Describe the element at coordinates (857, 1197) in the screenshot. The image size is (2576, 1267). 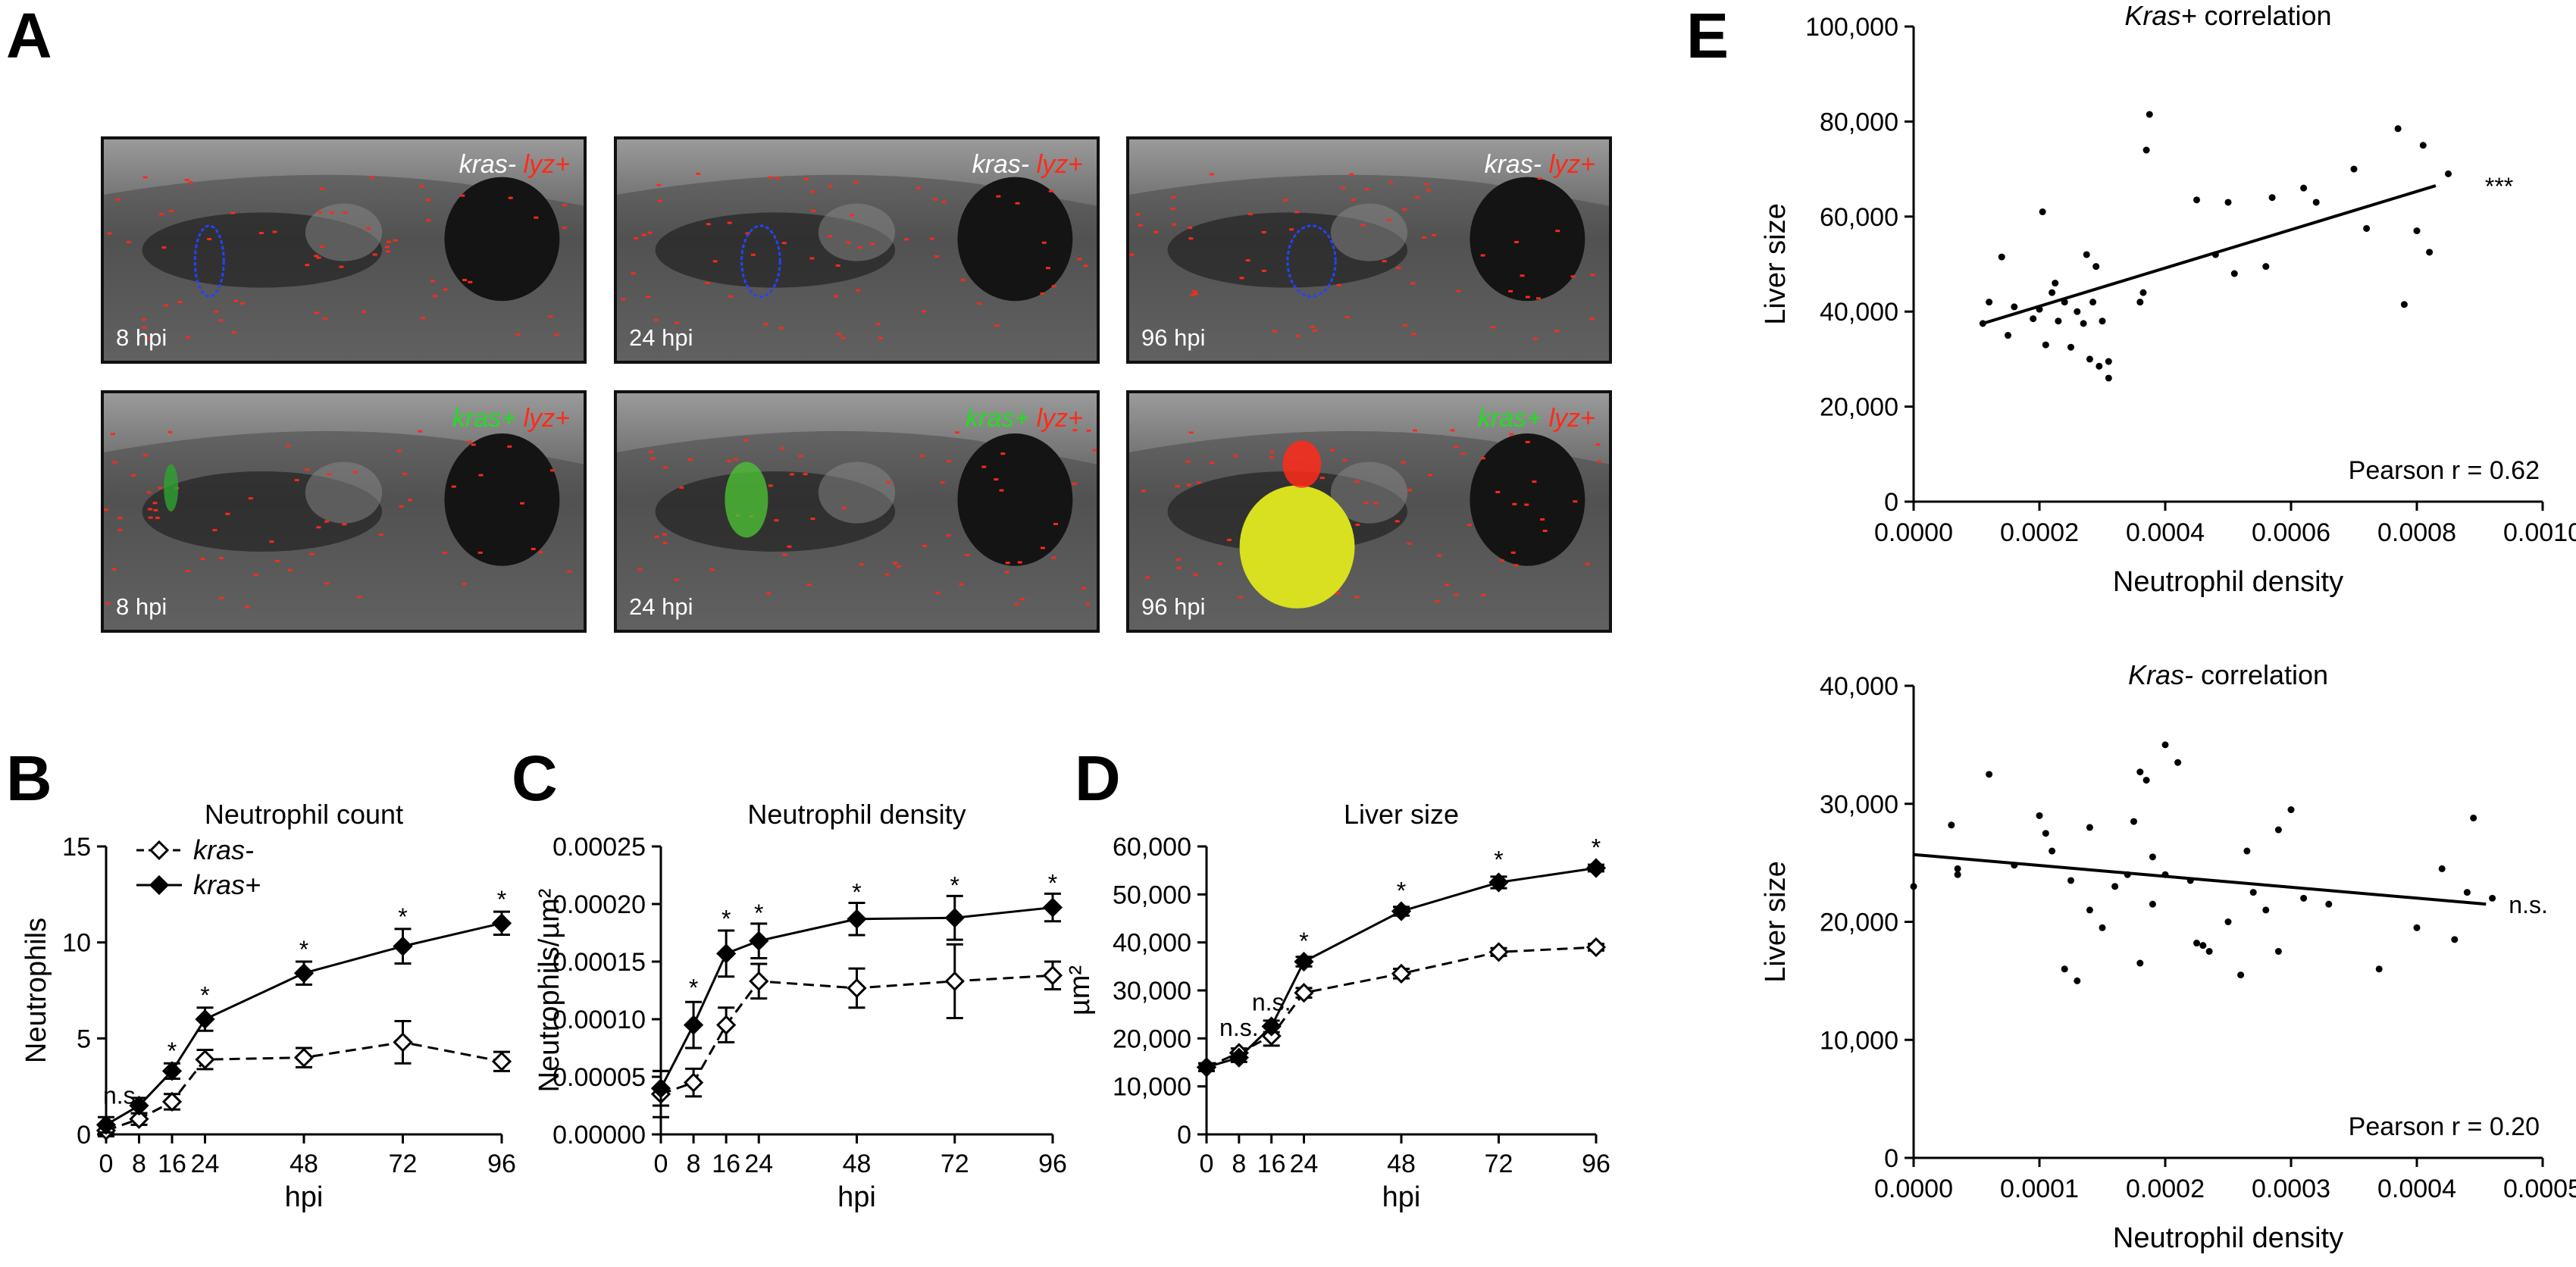
I see `x-axis-title: hpi` at that location.